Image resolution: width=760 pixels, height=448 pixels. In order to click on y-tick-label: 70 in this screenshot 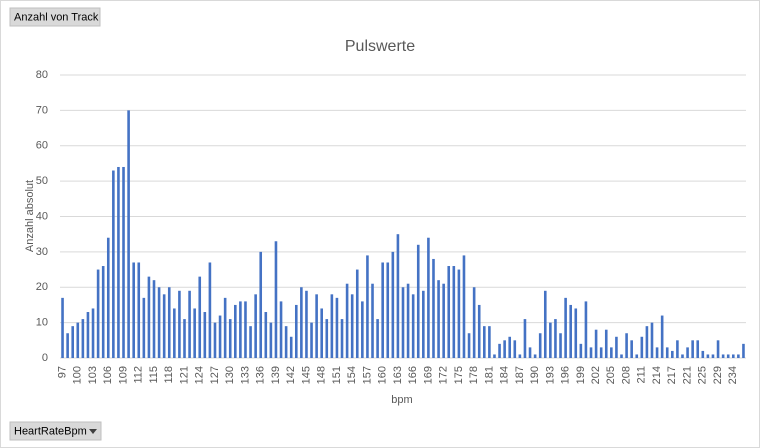, I will do `click(42, 110)`.